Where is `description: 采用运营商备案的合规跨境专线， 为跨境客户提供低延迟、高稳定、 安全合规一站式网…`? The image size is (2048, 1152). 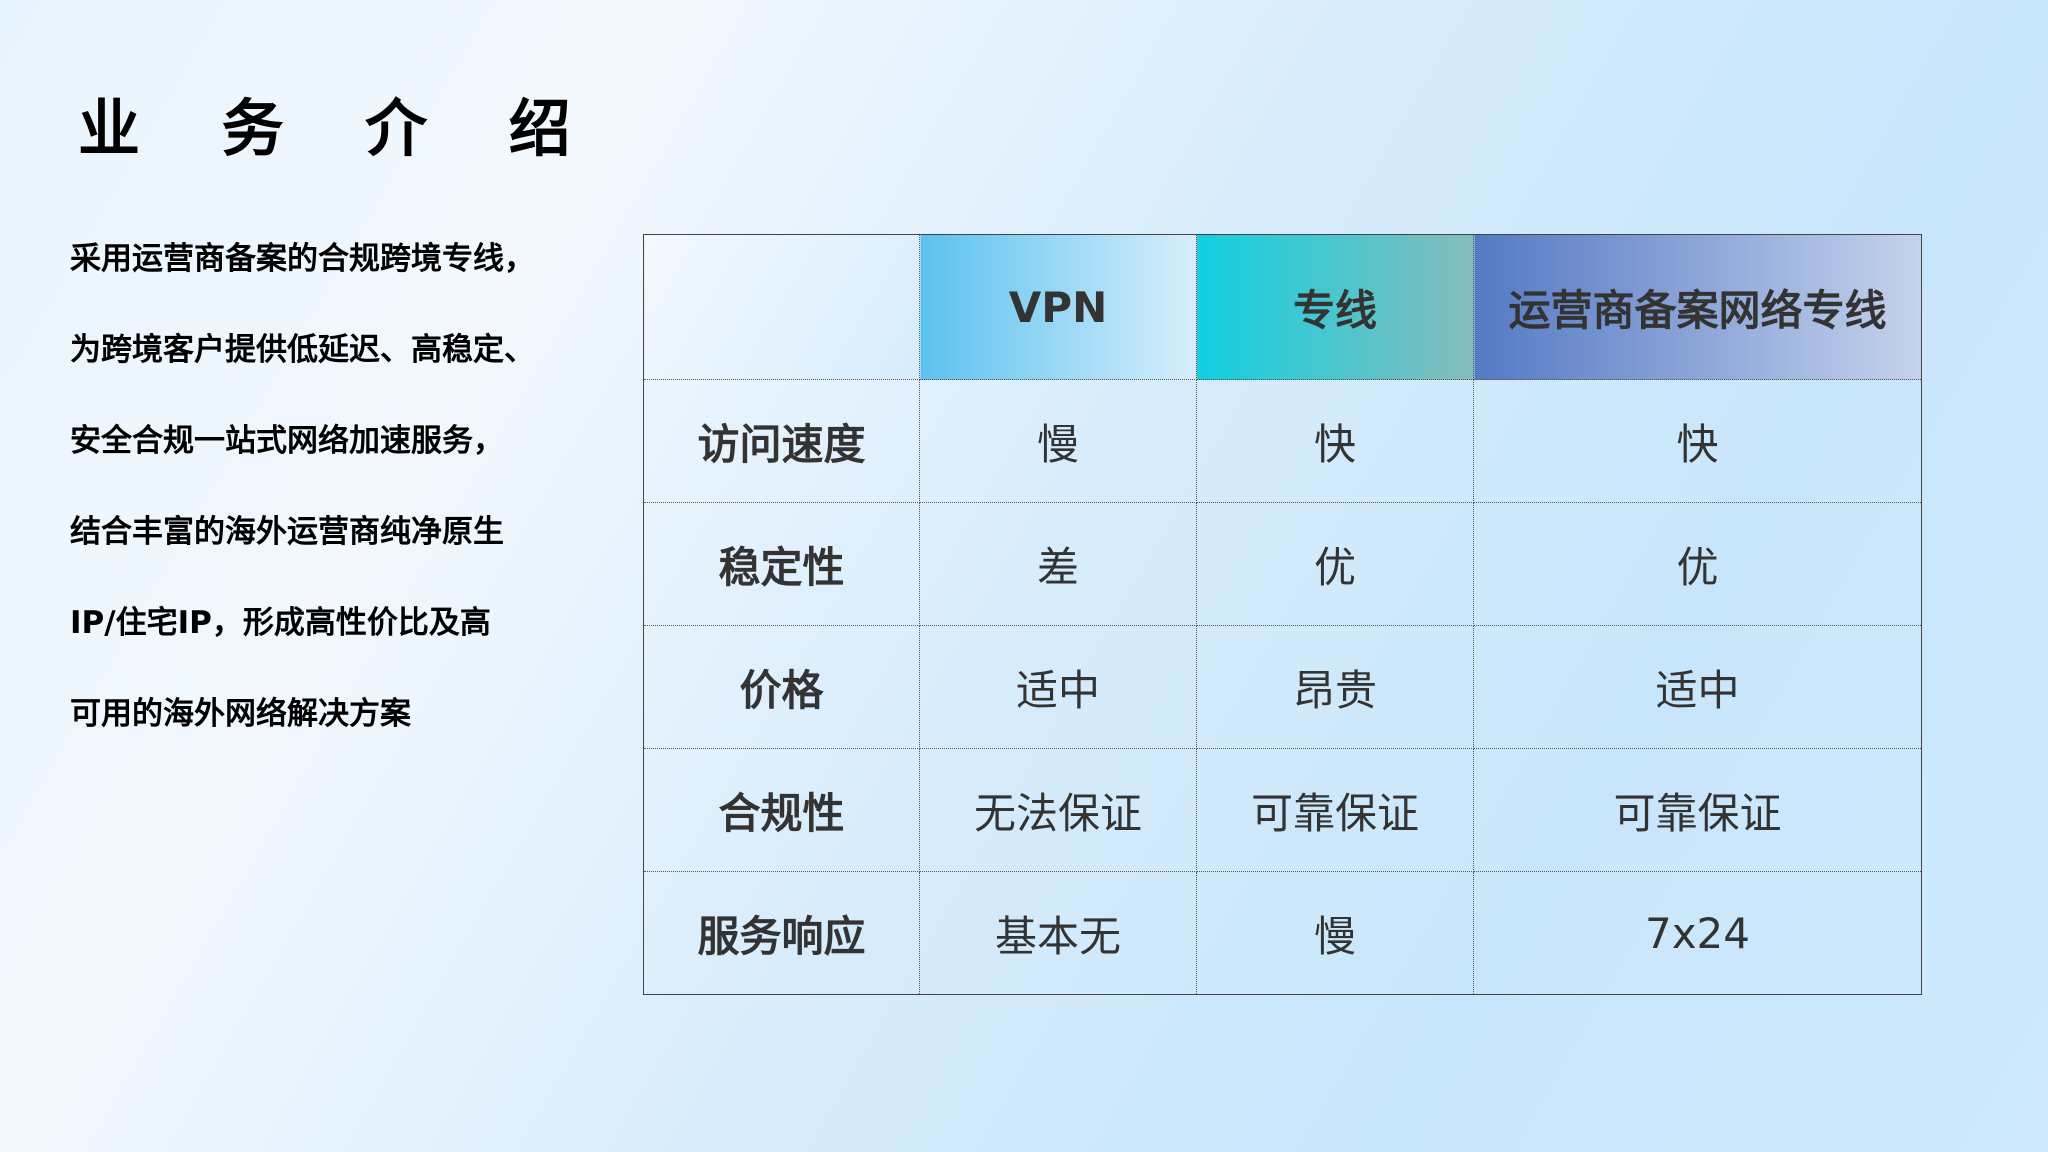 description: 采用运营商备案的合规跨境专线， 为跨境客户提供低延迟、高稳定、 安全合规一站式网… is located at coordinates (350, 505).